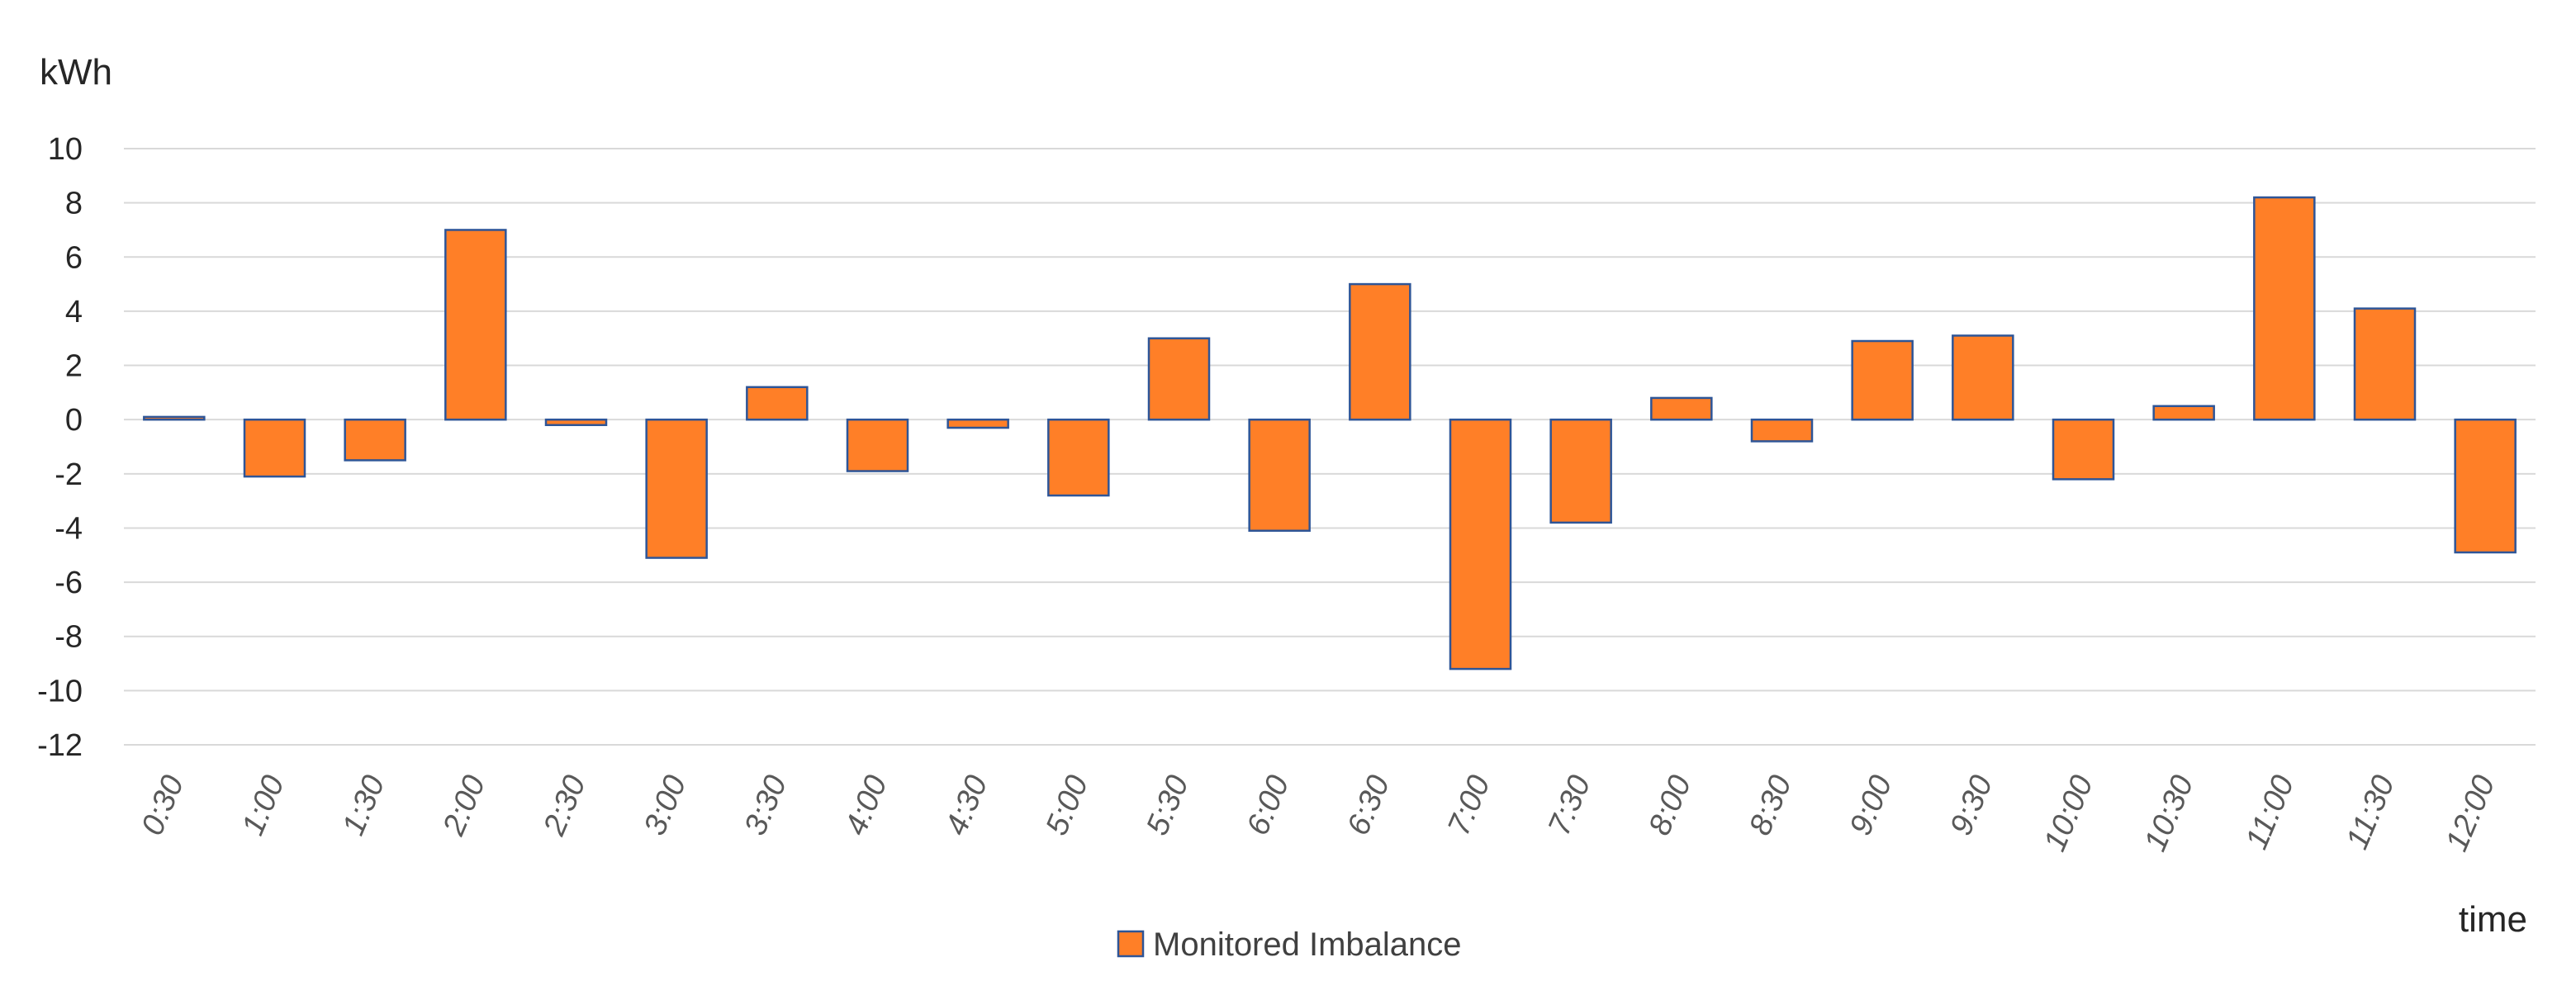  What do you see at coordinates (2270, 812) in the screenshot?
I see `x-tick-label: 11:00` at bounding box center [2270, 812].